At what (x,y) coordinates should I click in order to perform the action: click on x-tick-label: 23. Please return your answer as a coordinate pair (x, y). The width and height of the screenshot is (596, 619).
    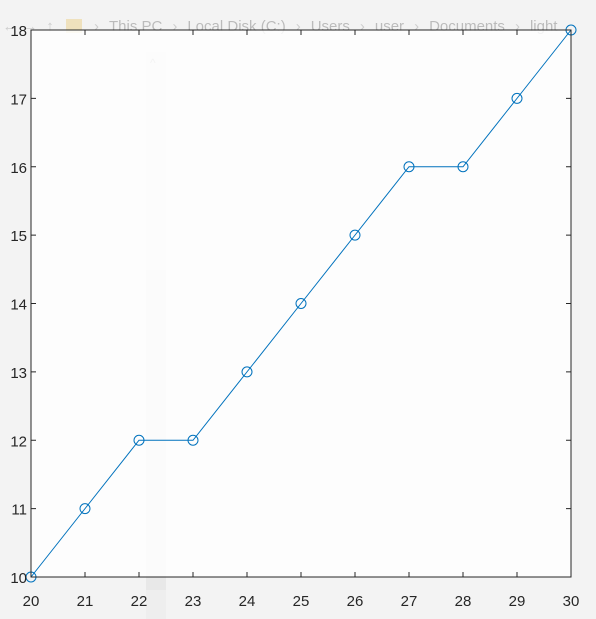
    Looking at the image, I should click on (193, 601).